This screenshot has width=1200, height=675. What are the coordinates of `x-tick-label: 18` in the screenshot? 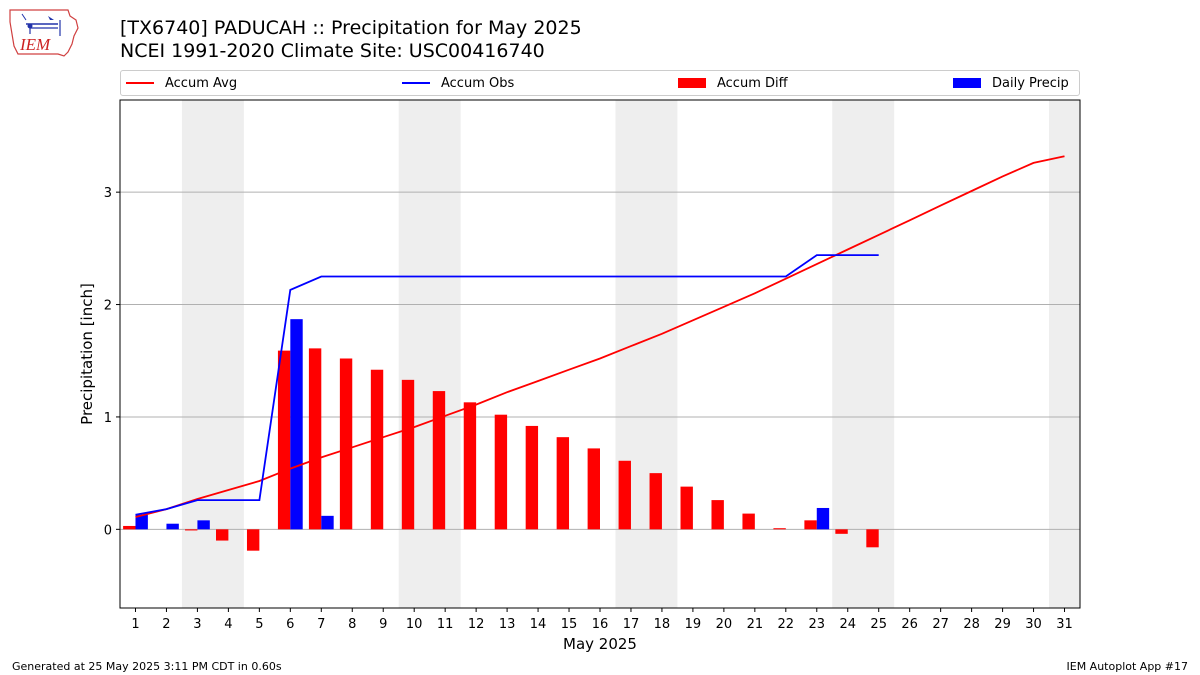 It's located at (662, 624).